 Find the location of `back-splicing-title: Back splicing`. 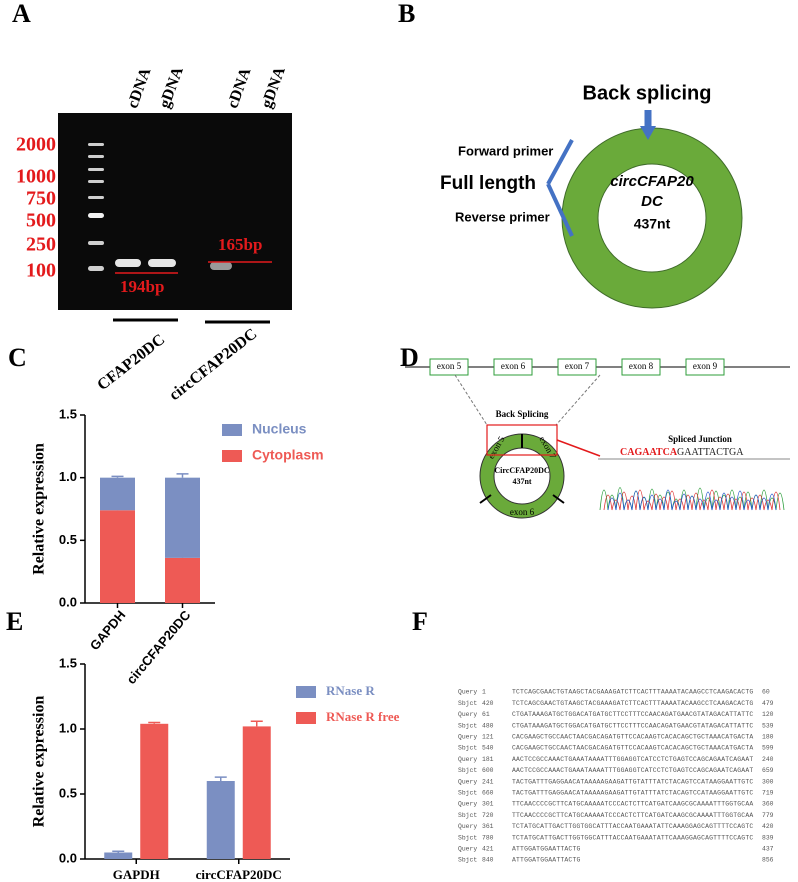

back-splicing-title: Back splicing is located at coordinates (647, 93).